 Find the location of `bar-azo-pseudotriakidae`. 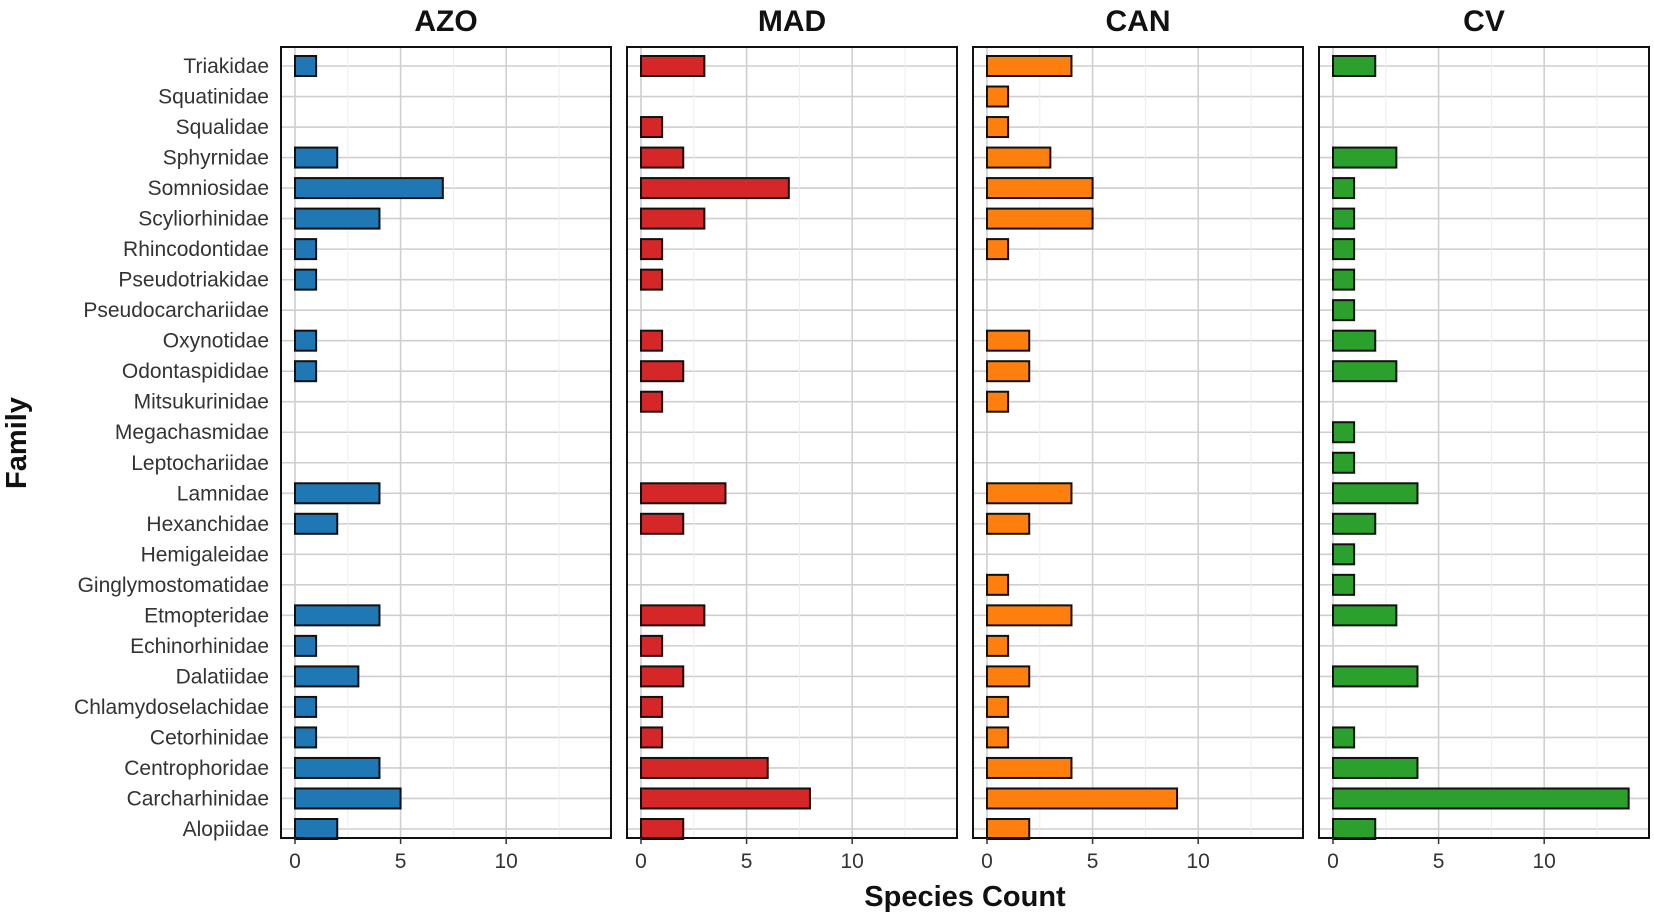

bar-azo-pseudotriakidae is located at coordinates (306, 279).